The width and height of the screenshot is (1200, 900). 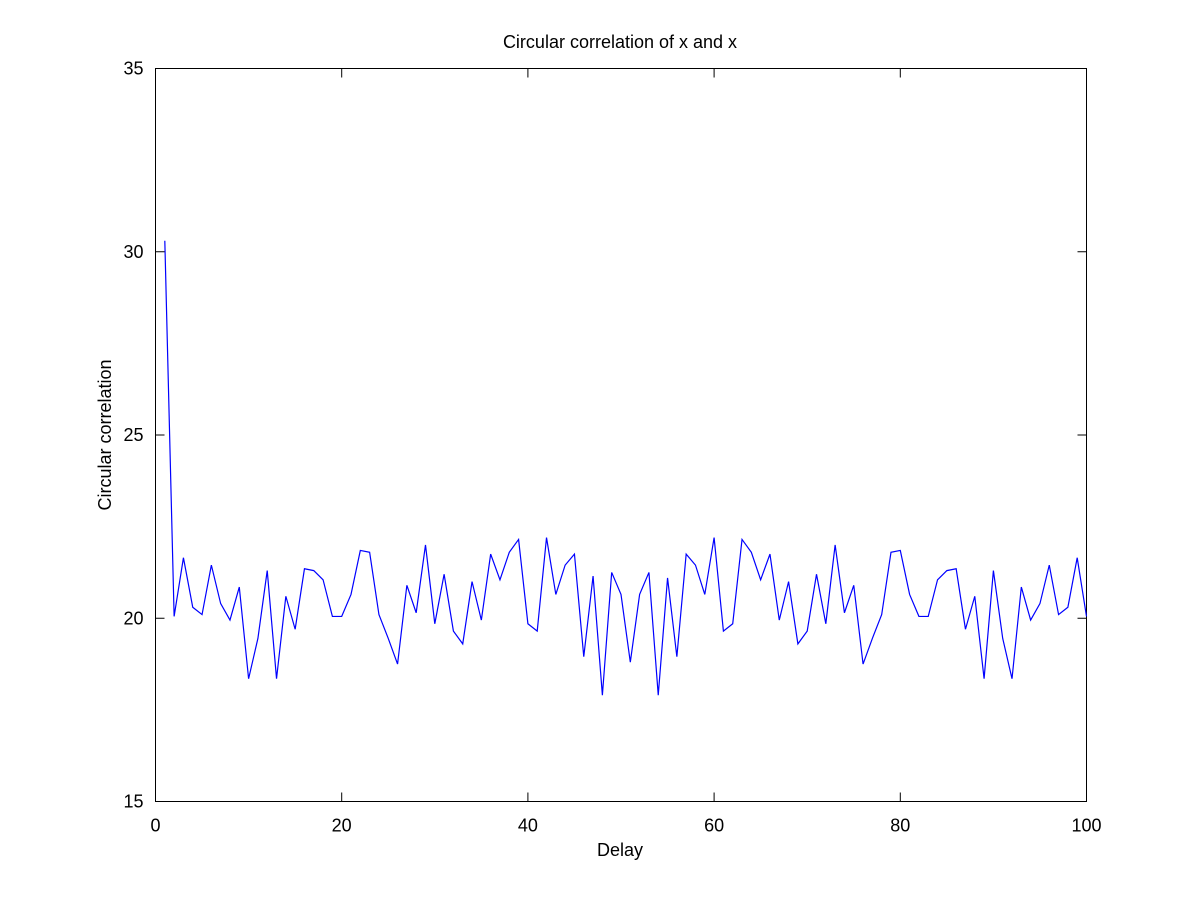 What do you see at coordinates (900, 826) in the screenshot?
I see `x-tick-label: 80` at bounding box center [900, 826].